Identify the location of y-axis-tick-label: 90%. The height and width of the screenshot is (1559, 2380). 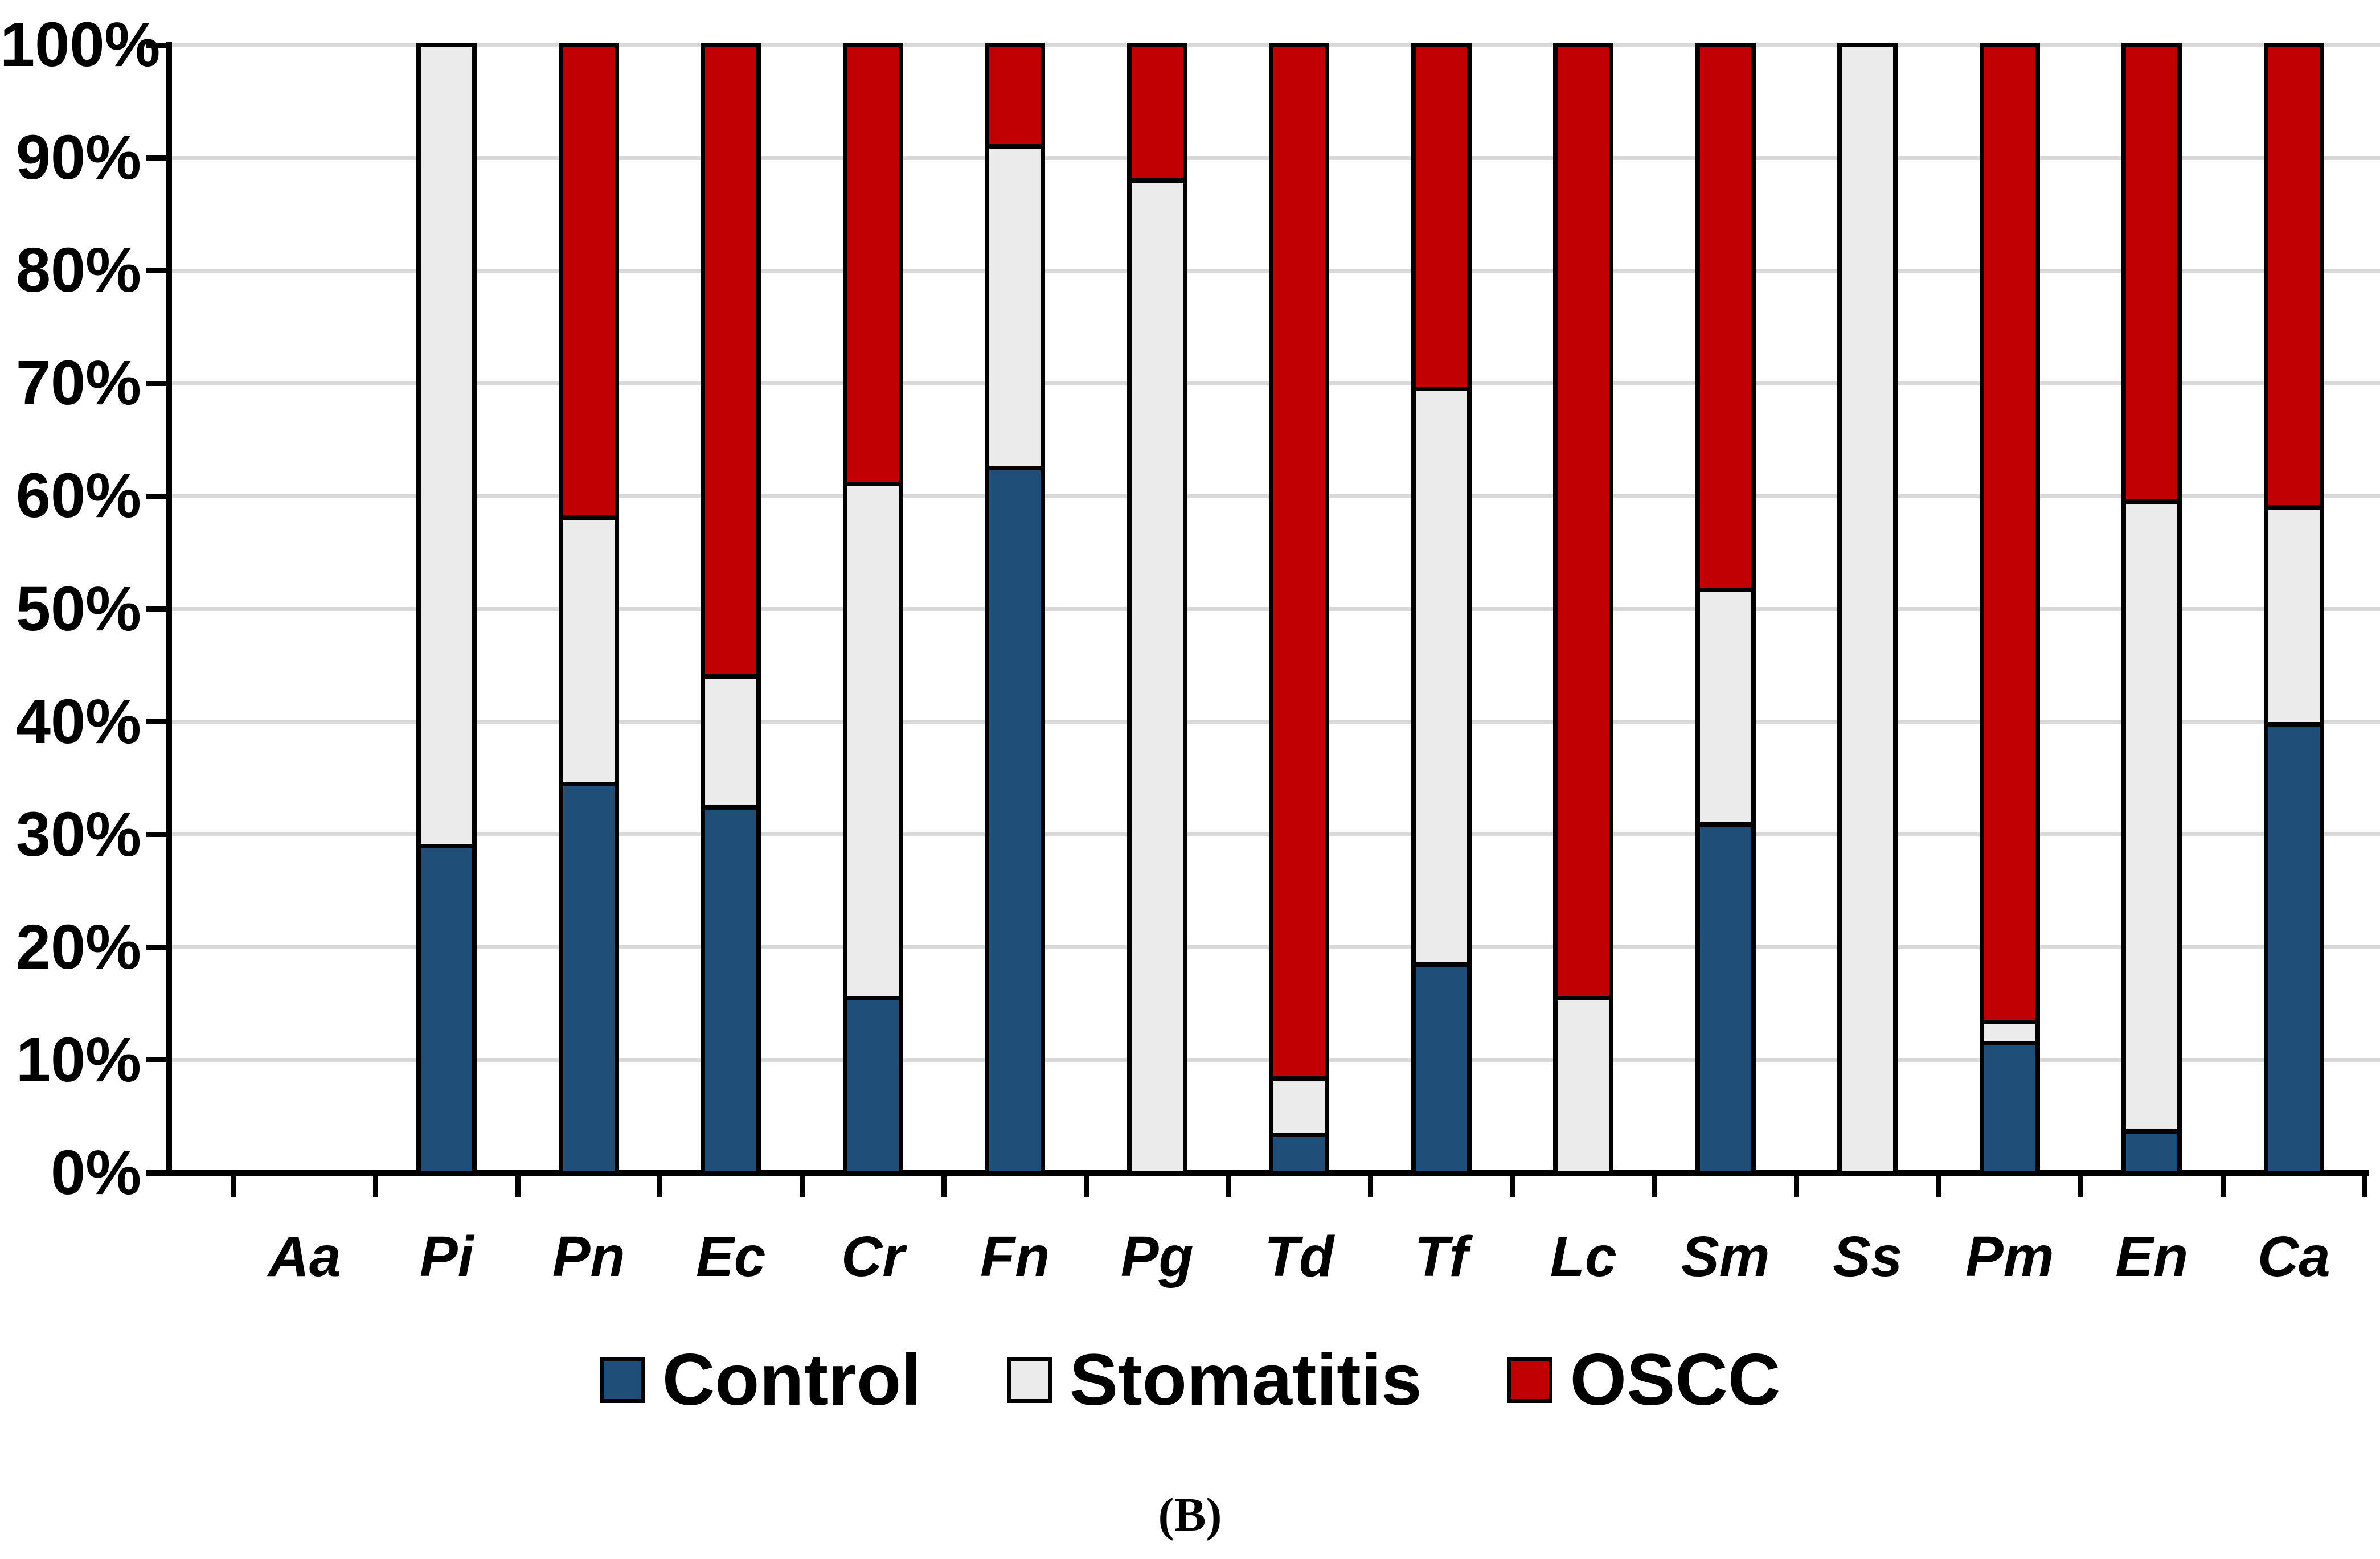
(78, 157).